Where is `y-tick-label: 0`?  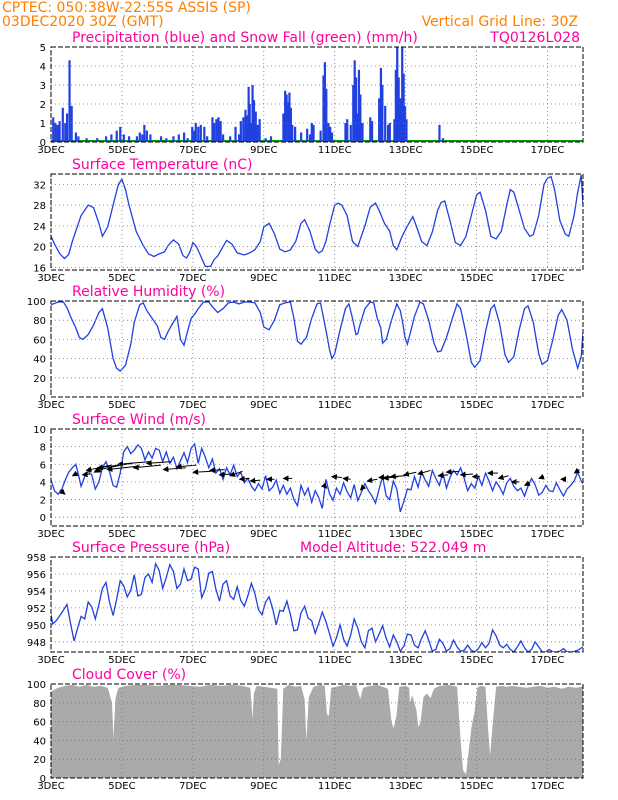
y-tick-label: 0 is located at coordinates (43, 779).